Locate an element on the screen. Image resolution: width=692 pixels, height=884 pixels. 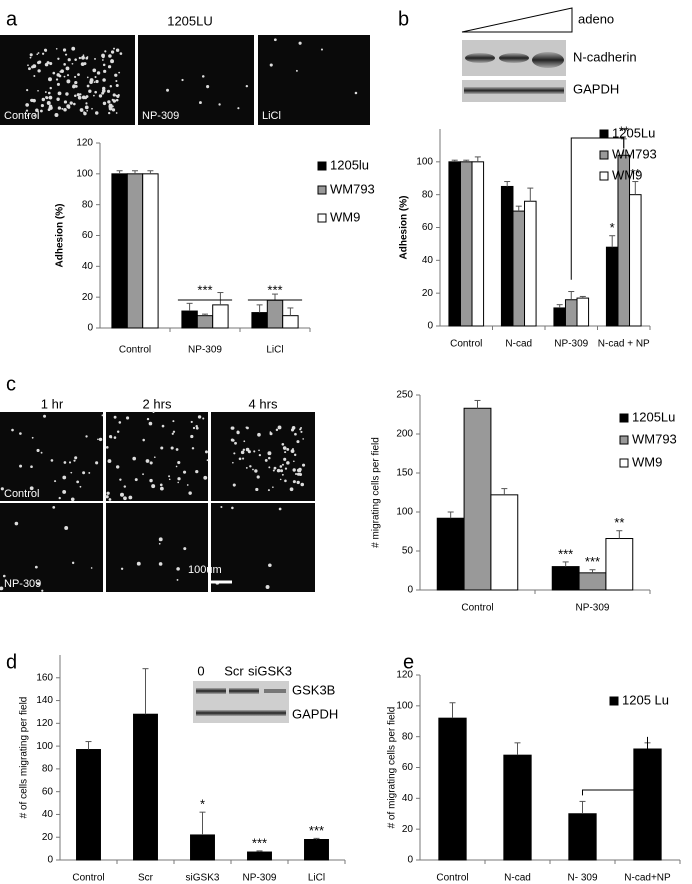
micrograph is located at coordinates (263, 456).